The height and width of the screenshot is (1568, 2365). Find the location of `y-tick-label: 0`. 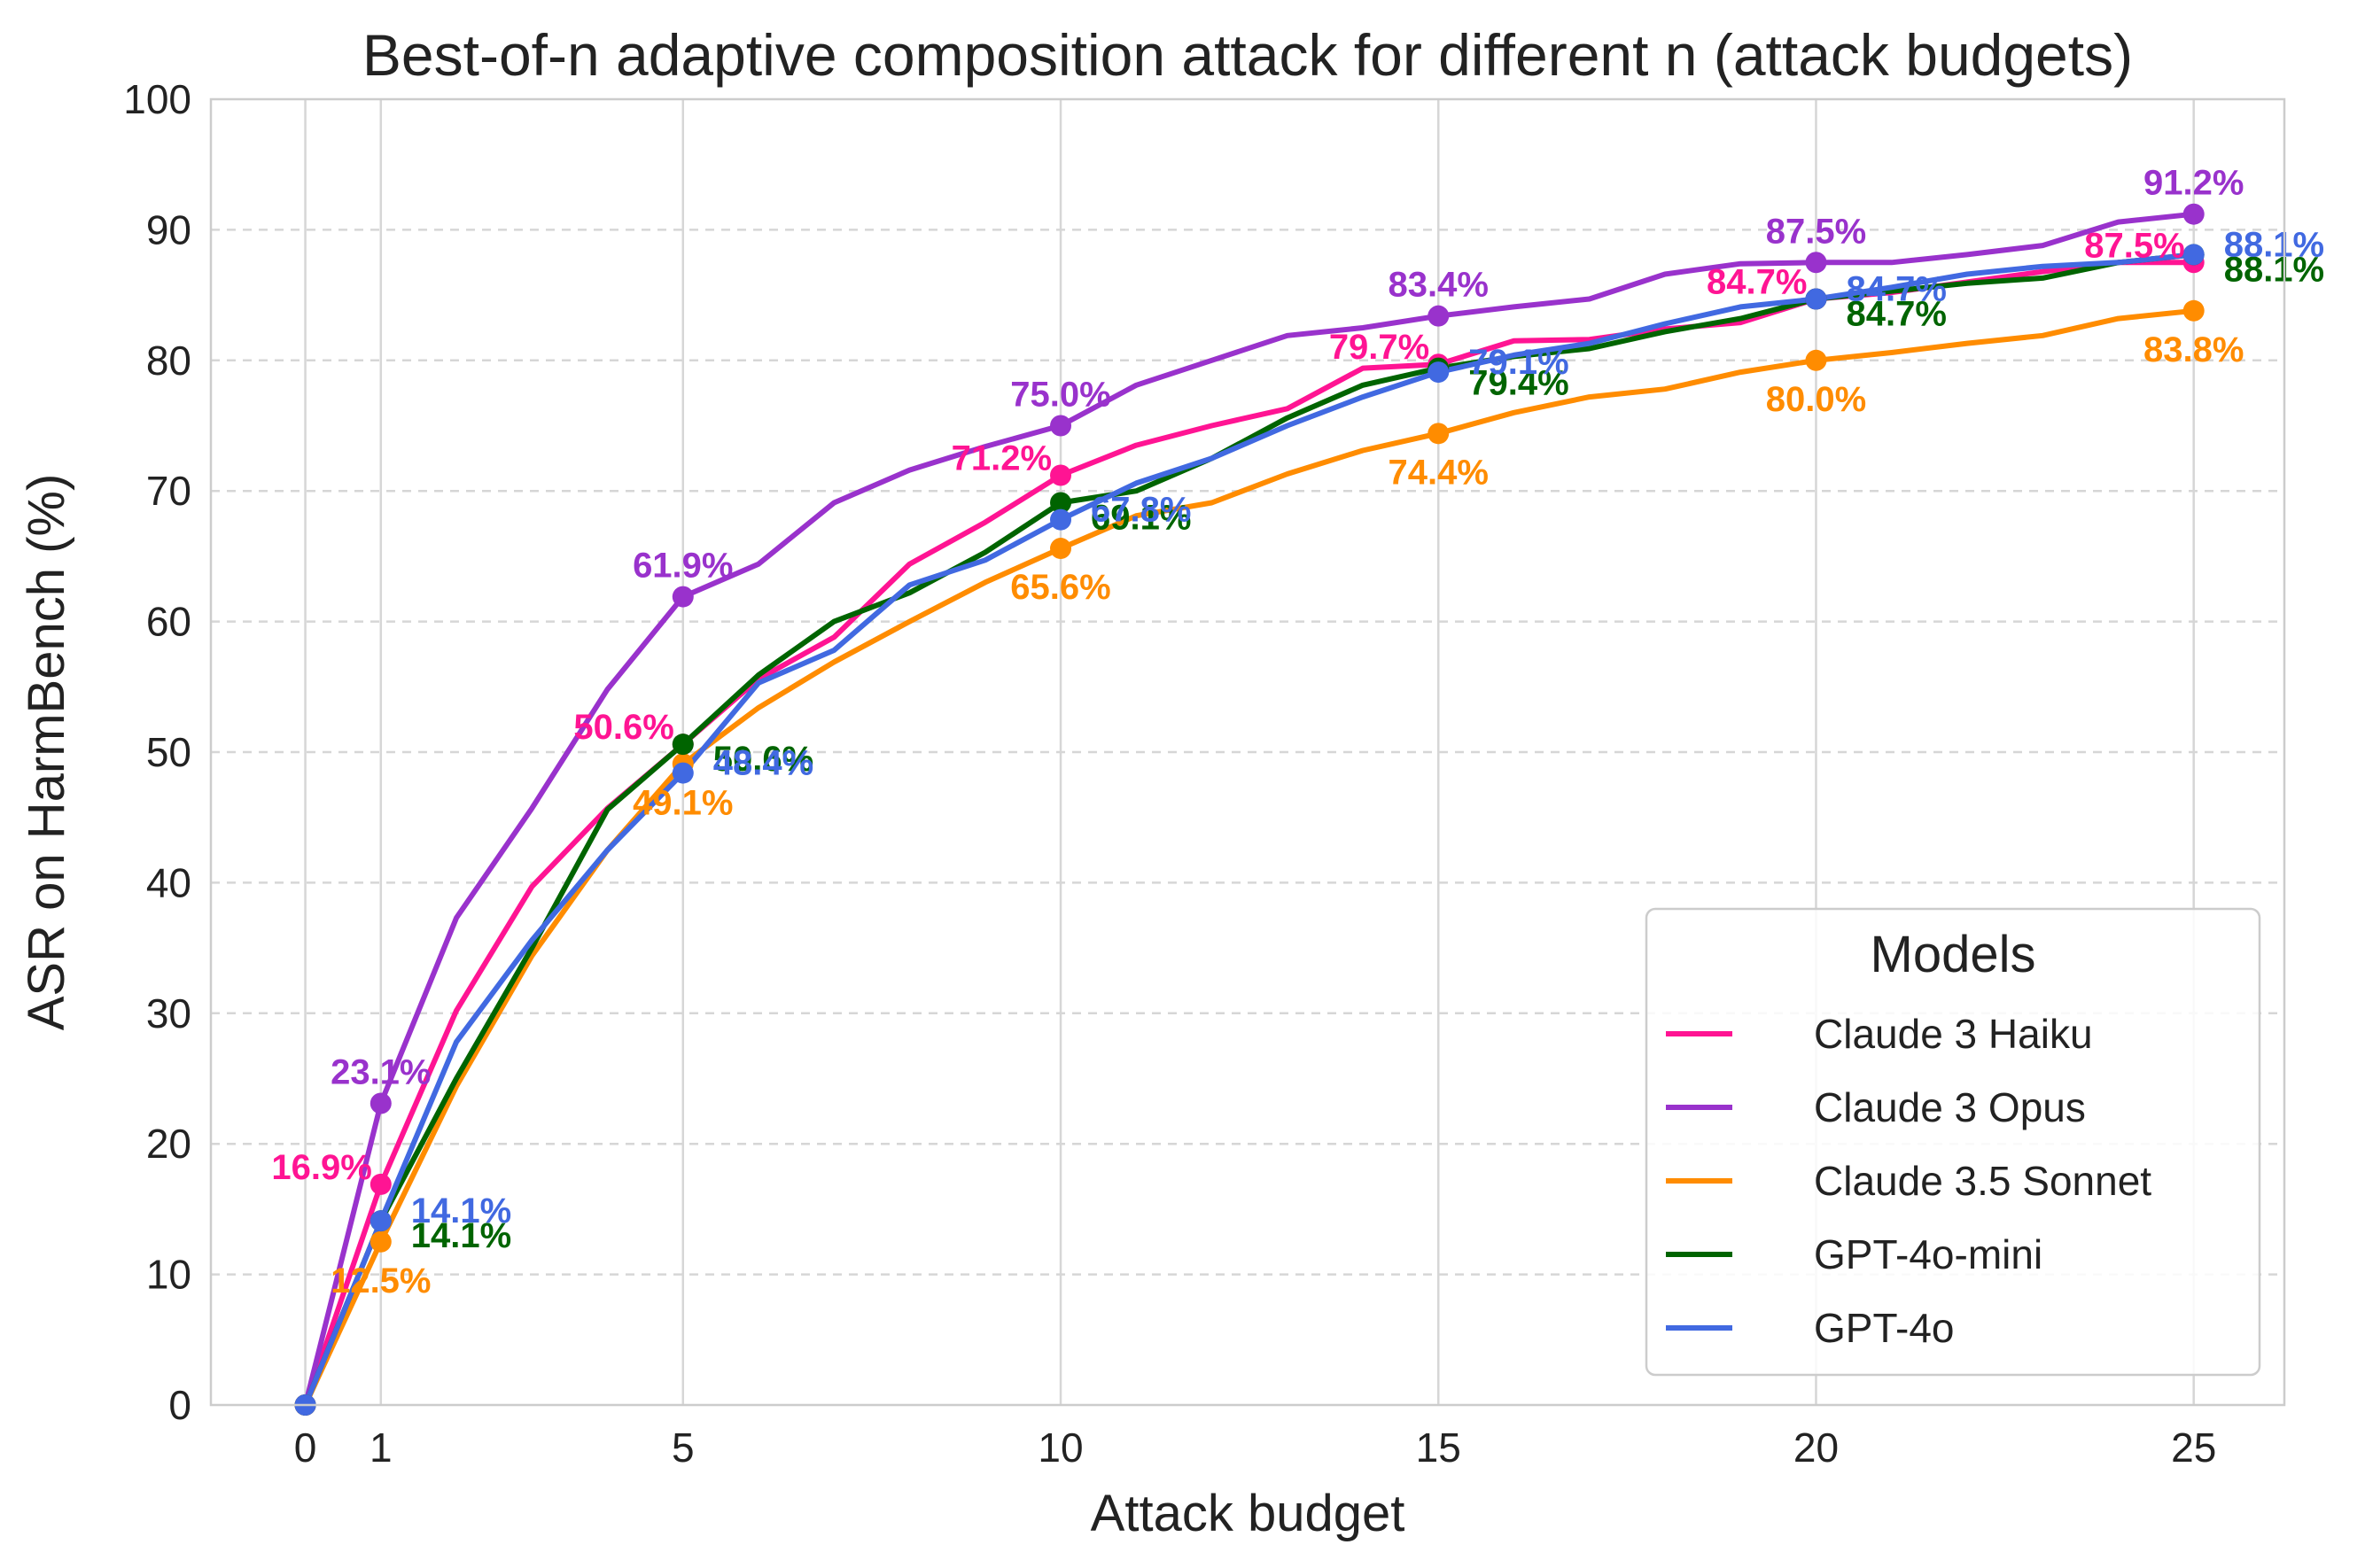

y-tick-label: 0 is located at coordinates (180, 1405).